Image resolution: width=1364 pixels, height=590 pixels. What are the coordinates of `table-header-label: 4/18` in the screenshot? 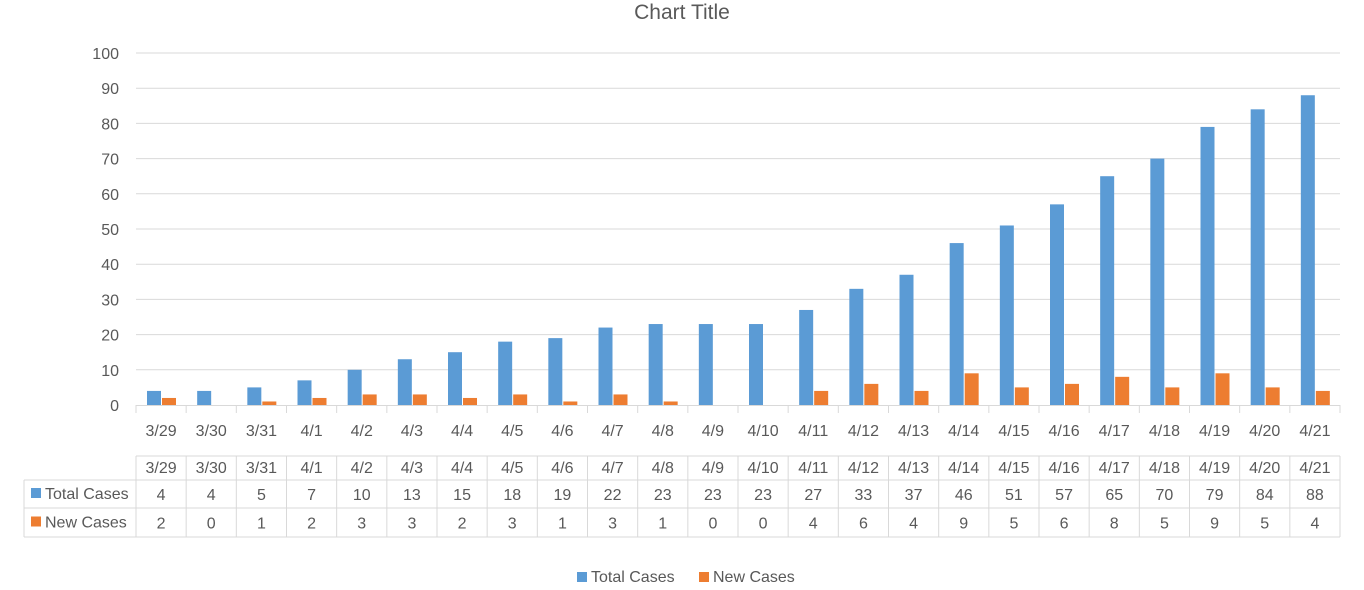 It's located at (1164, 468).